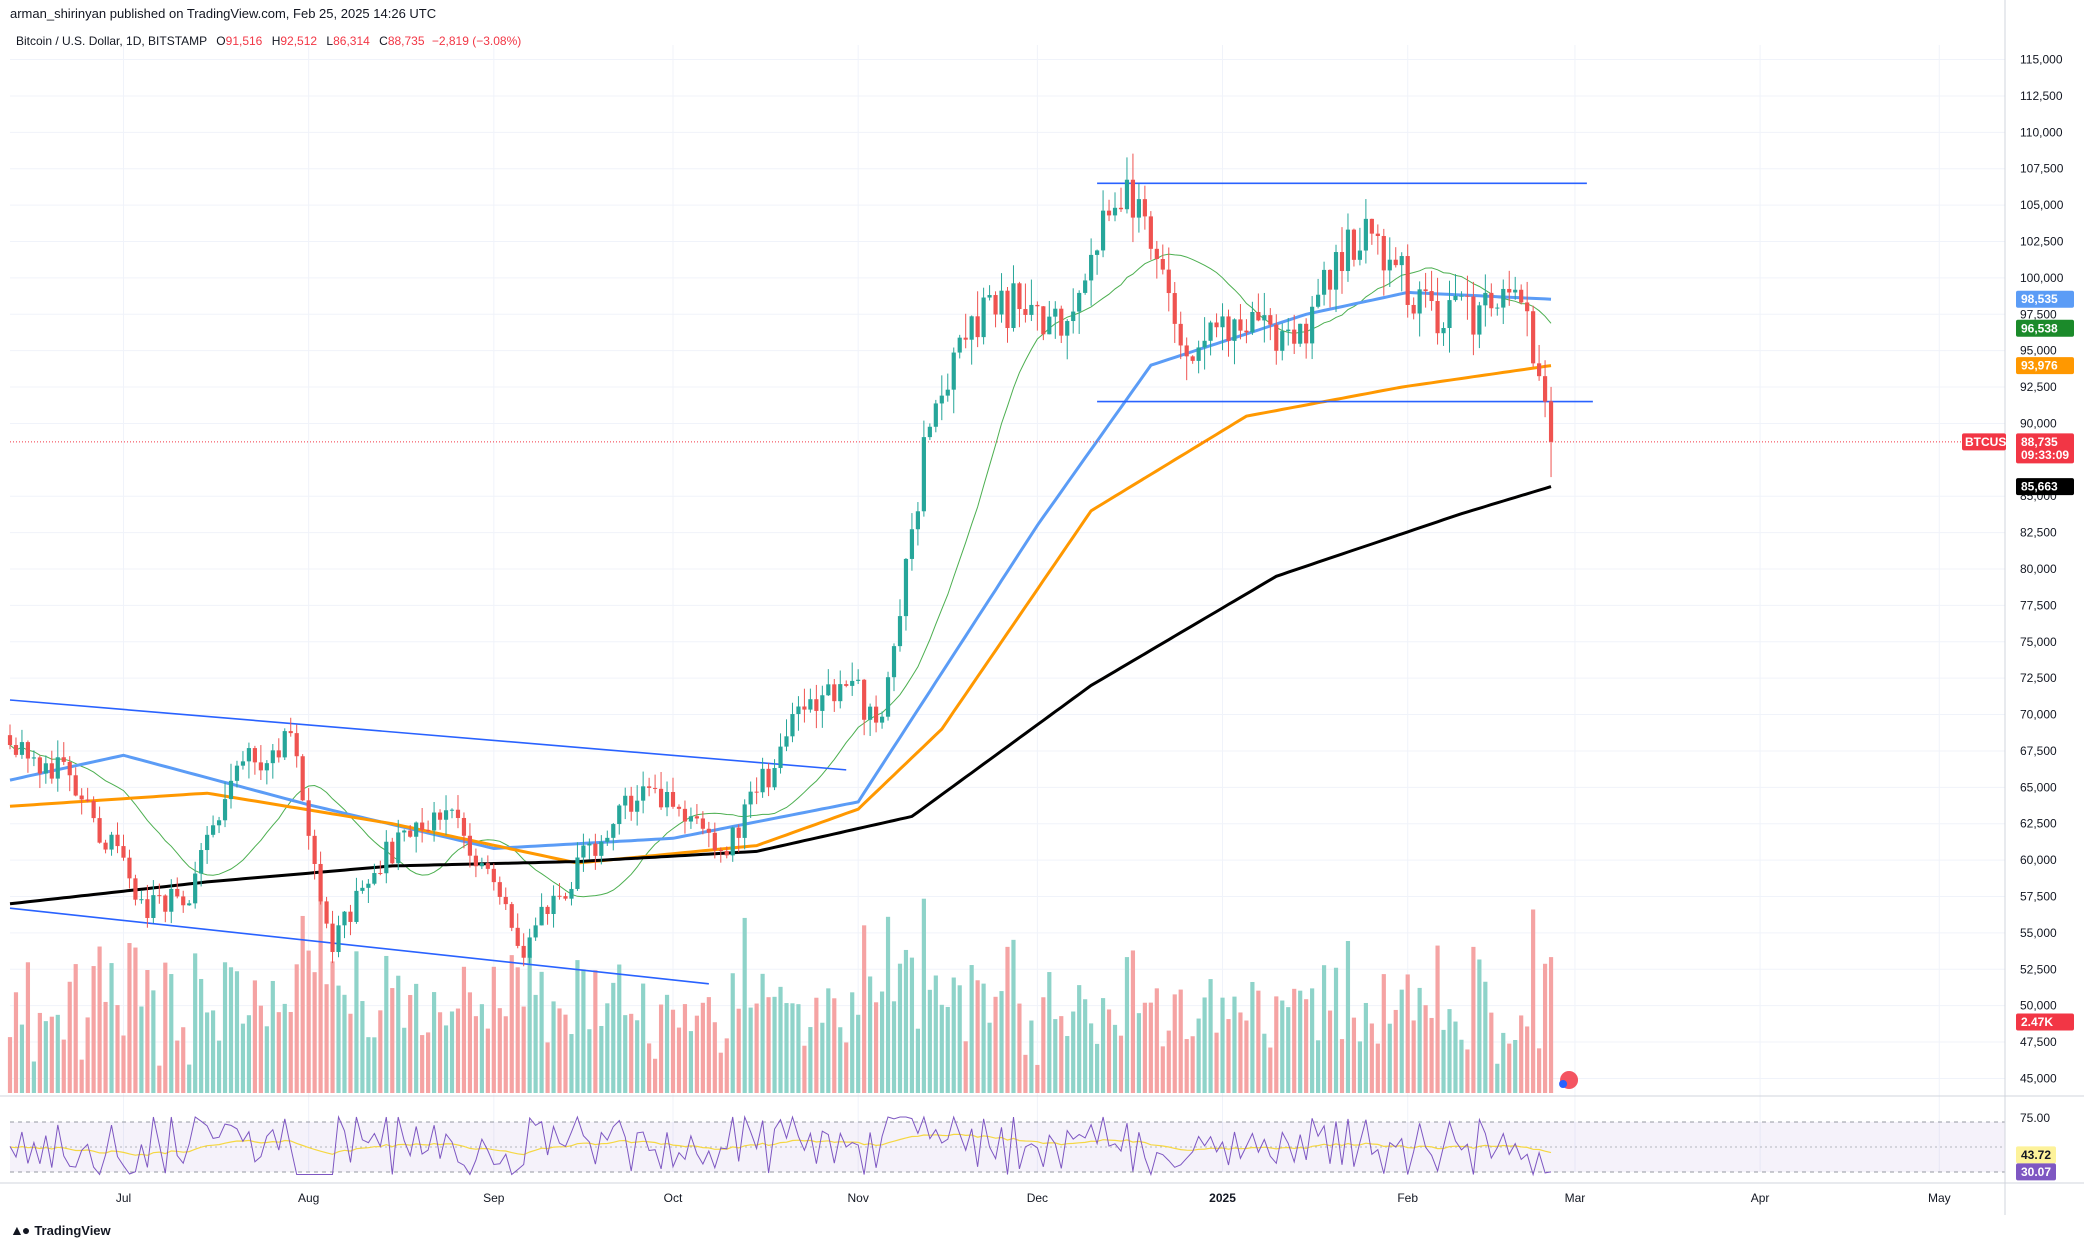 The image size is (2084, 1243). What do you see at coordinates (123, 1198) in the screenshot?
I see `x-tick-label: Jul` at bounding box center [123, 1198].